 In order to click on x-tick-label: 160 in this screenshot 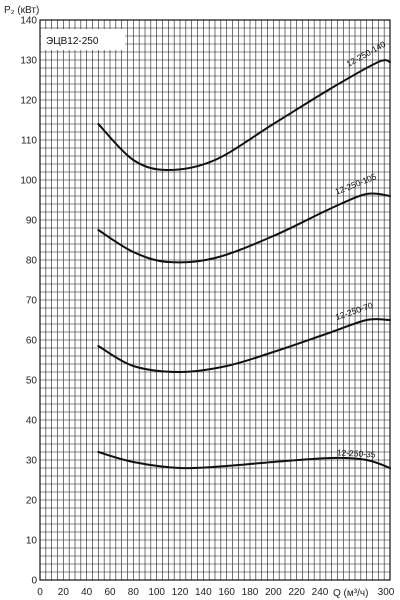, I will do `click(226, 592)`.